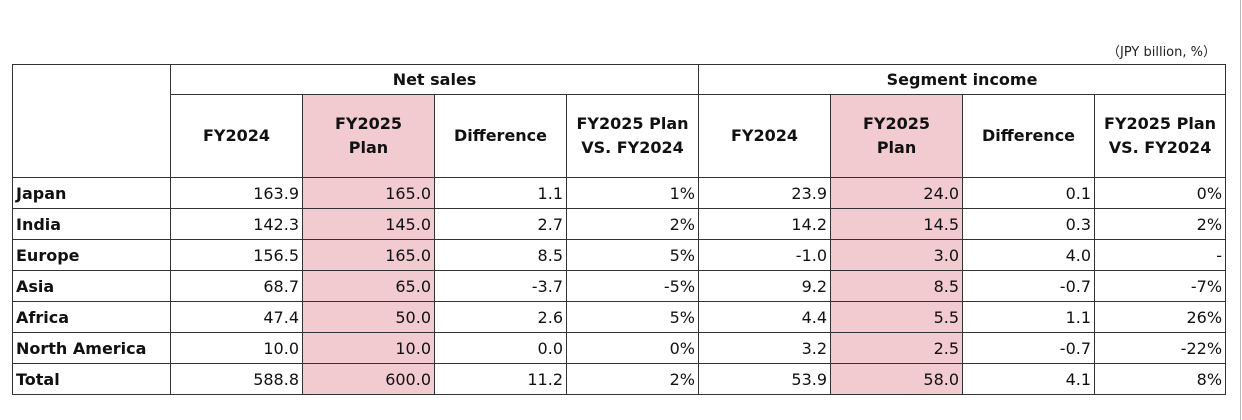  What do you see at coordinates (962, 79) in the screenshot?
I see `group-segment-income: Segment income` at bounding box center [962, 79].